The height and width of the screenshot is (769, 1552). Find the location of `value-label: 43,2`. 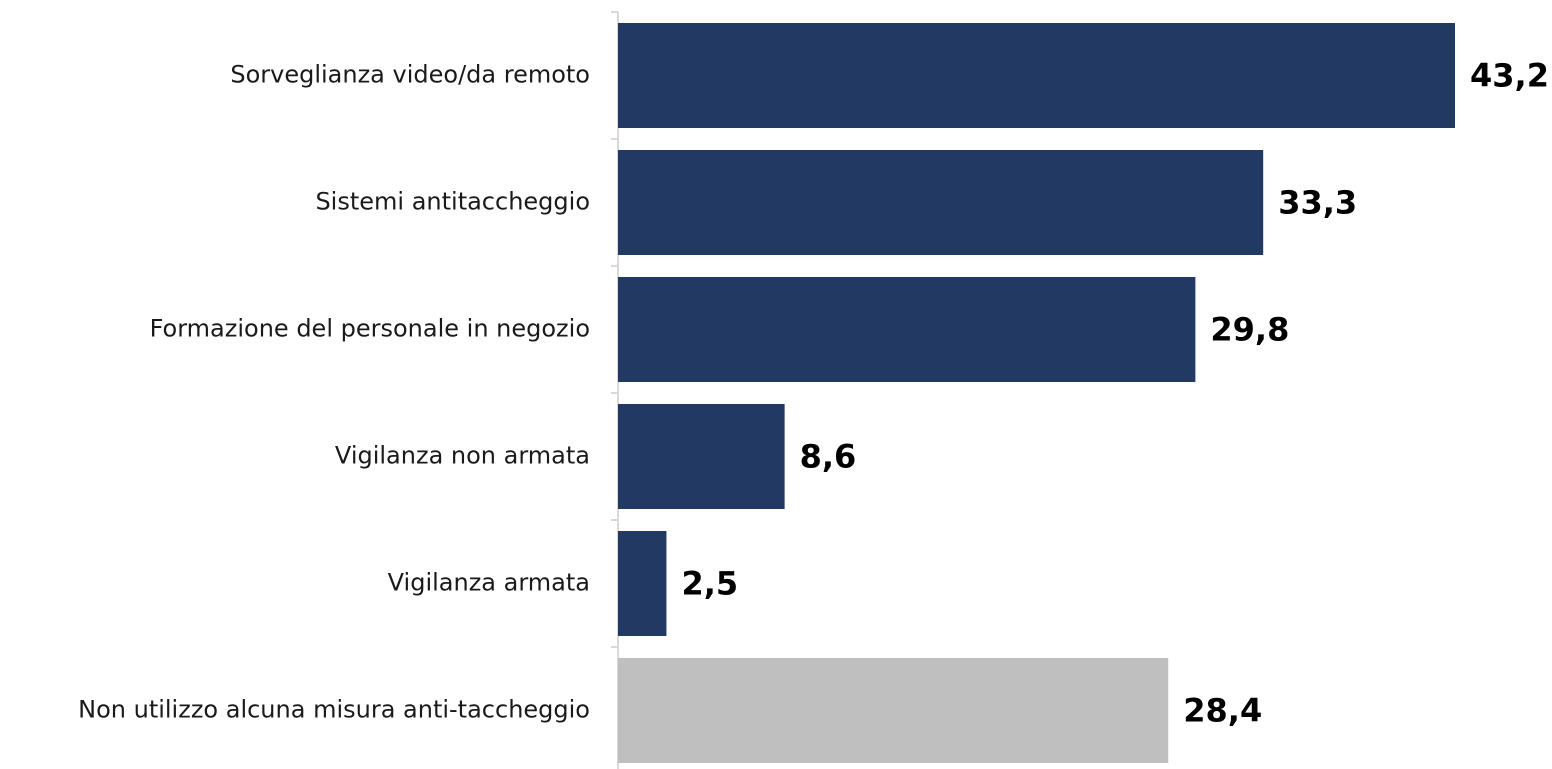

value-label: 43,2 is located at coordinates (1509, 76).